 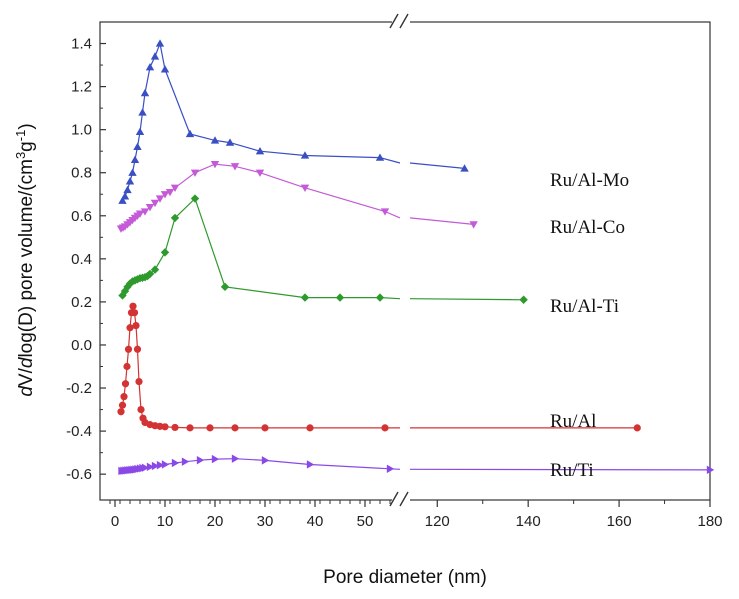 I want to click on y-tick-label: 0.6, so click(x=81, y=216).